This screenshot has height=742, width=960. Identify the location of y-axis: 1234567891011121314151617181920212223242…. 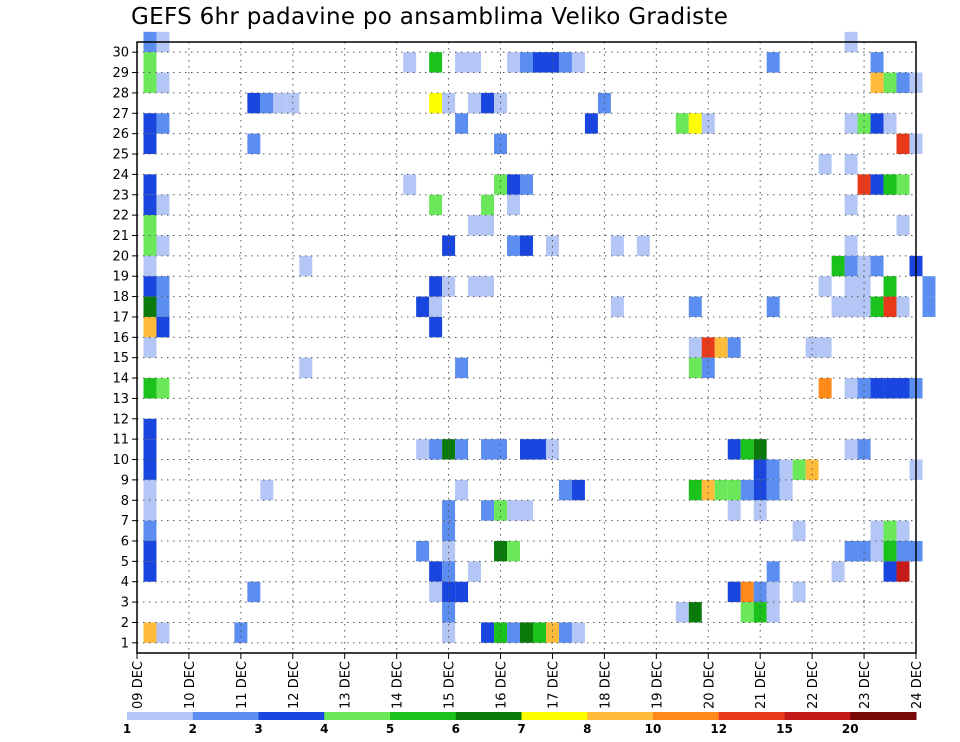
(124, 348).